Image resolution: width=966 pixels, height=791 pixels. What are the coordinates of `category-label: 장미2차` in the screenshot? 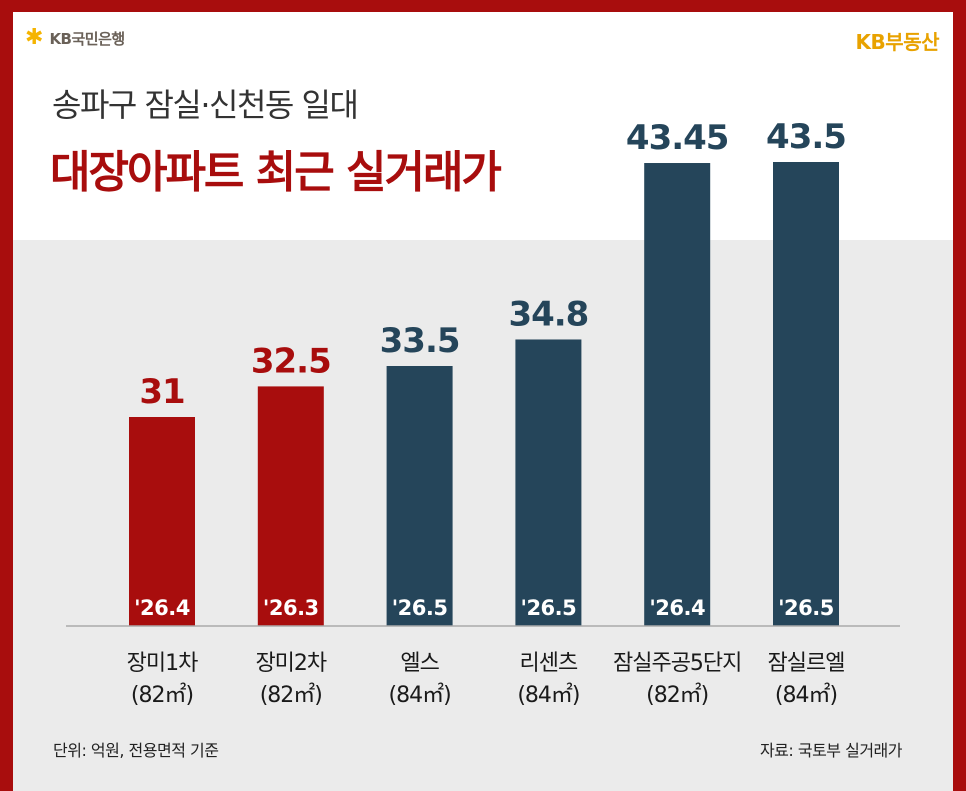 It's located at (290, 663).